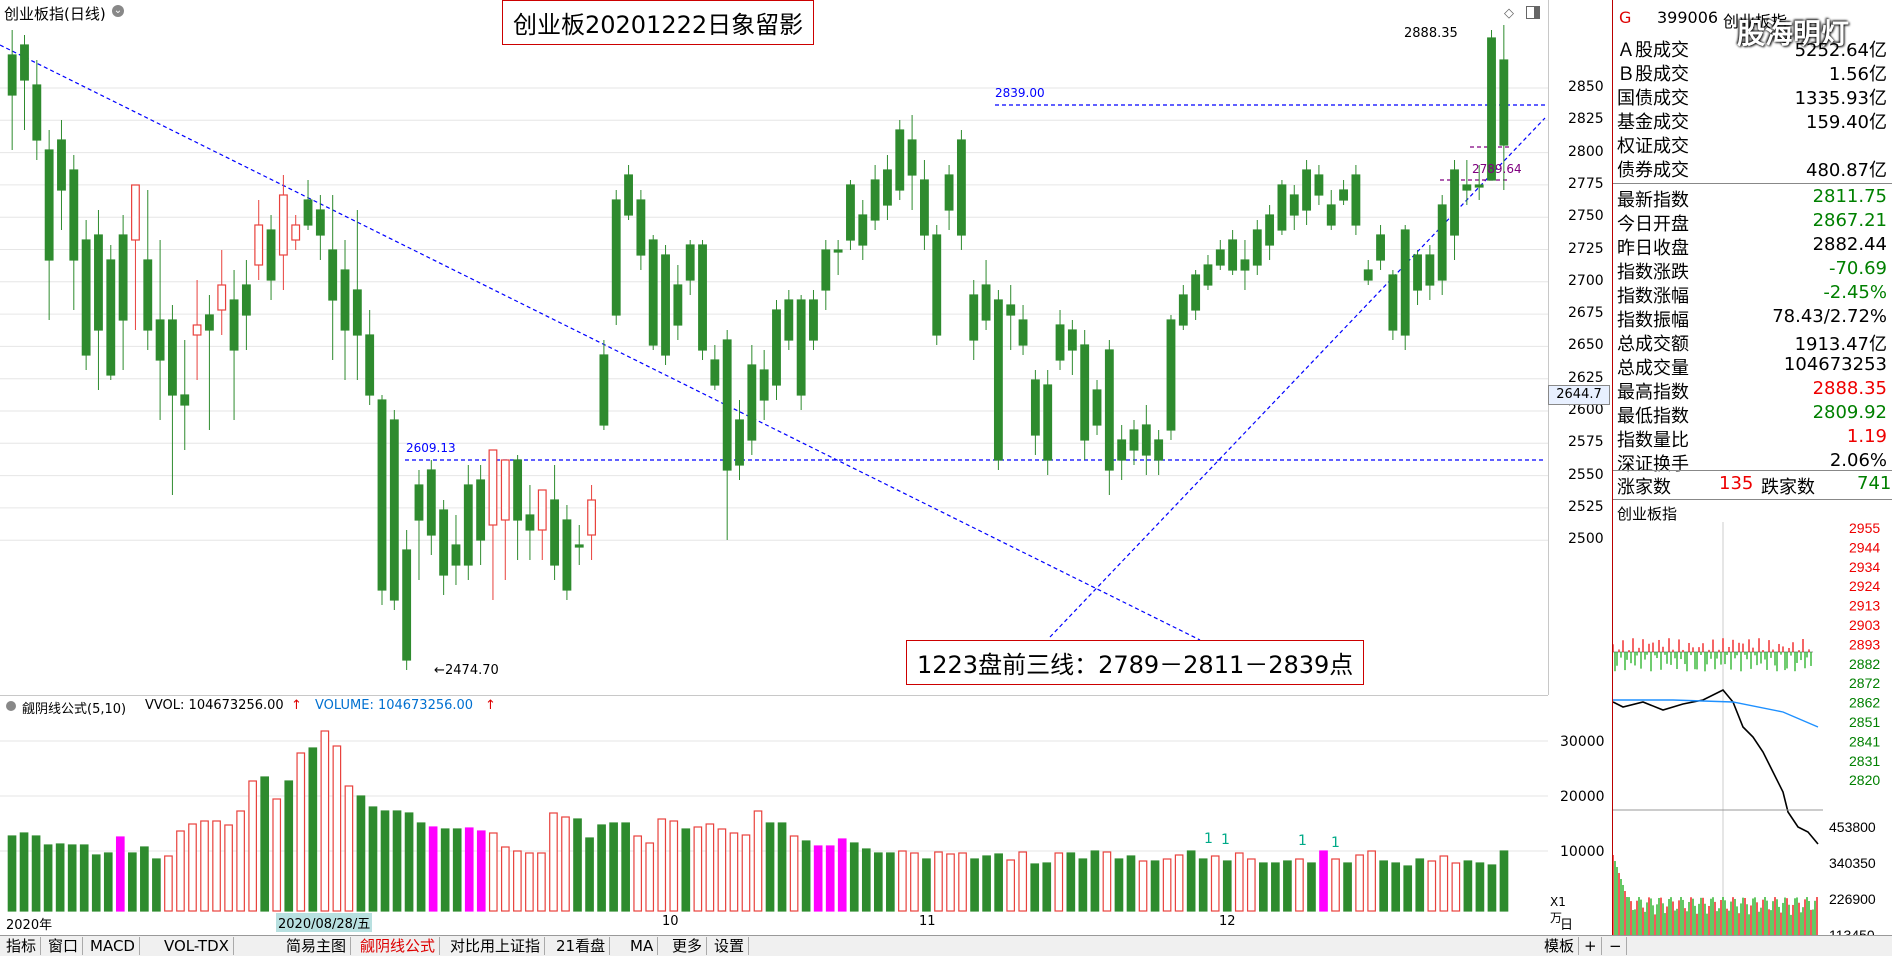 This screenshot has width=1892, height=956. I want to click on tab-8: MA, so click(642, 946).